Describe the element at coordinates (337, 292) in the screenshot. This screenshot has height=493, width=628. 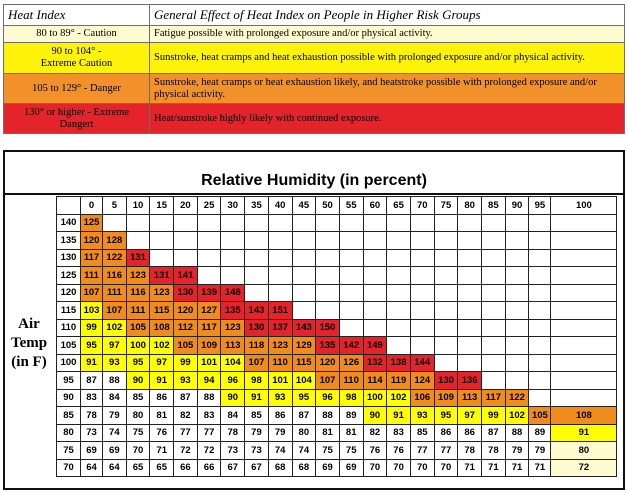
I see `temperature-row: 120 107 111 116 123 130 139 148` at that location.